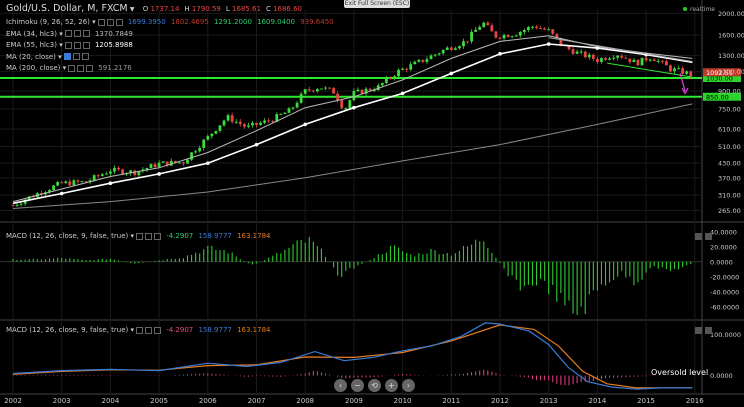 The height and width of the screenshot is (407, 744). What do you see at coordinates (377, 4) in the screenshot?
I see `exit-fullscreen-button: Exit Full Screen (ESC)` at bounding box center [377, 4].